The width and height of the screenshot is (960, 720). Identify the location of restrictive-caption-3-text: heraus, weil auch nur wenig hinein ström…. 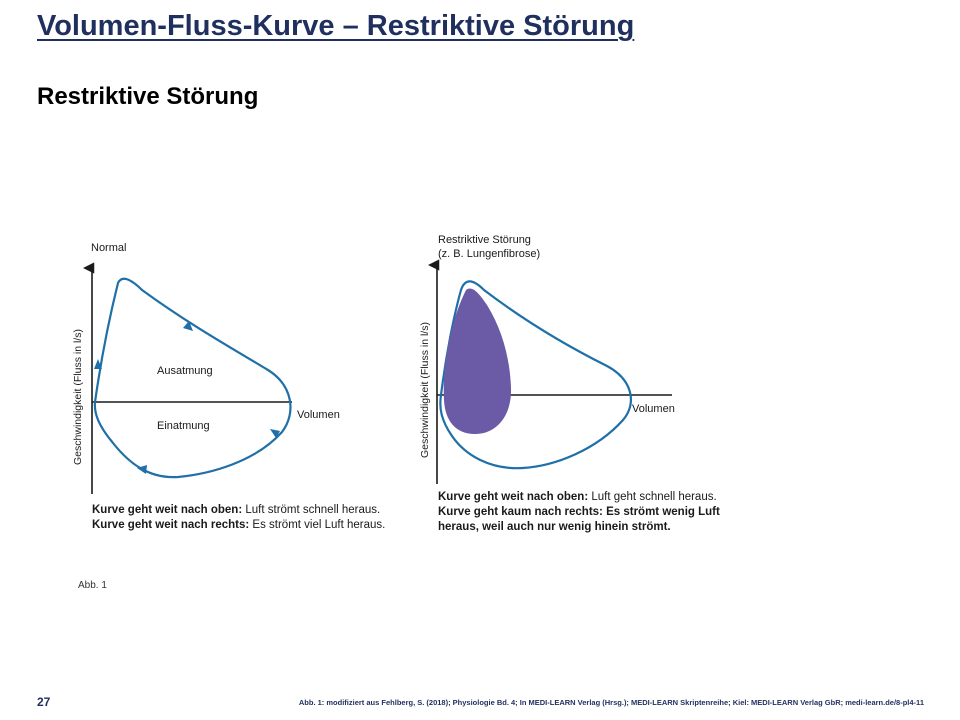
(554, 527).